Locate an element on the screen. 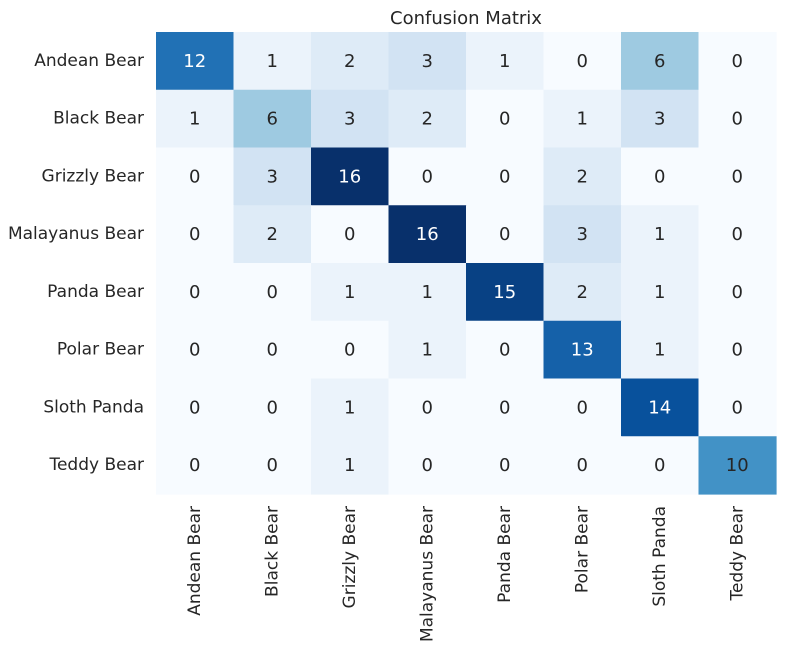 The width and height of the screenshot is (786, 651). x-tick-label: Grizzly Bear is located at coordinates (350, 557).